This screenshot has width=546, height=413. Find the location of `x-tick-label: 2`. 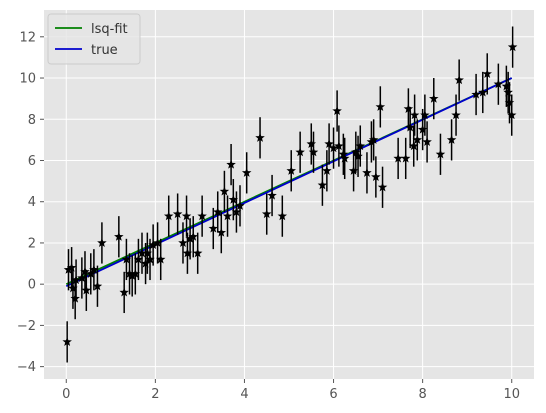

x-tick-label: 2 is located at coordinates (155, 394).